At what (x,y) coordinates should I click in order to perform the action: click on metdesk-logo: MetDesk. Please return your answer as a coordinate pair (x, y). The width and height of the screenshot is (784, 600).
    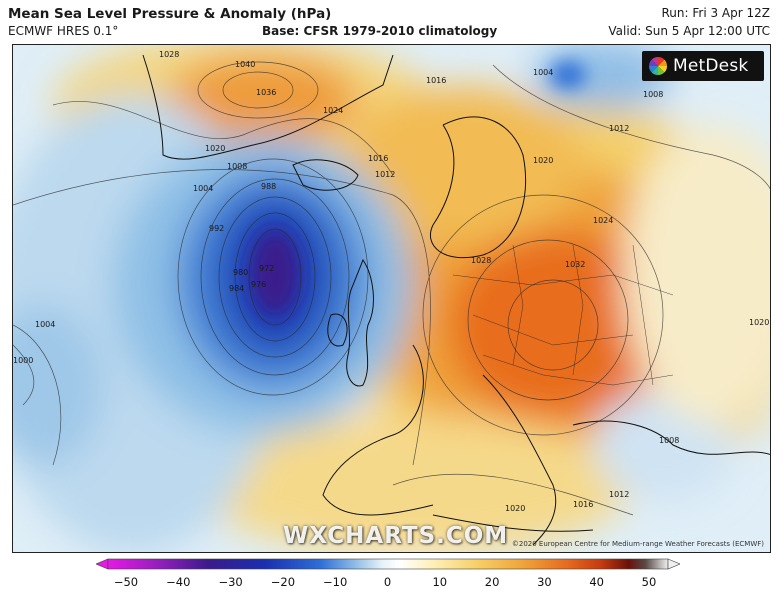
    Looking at the image, I should click on (703, 66).